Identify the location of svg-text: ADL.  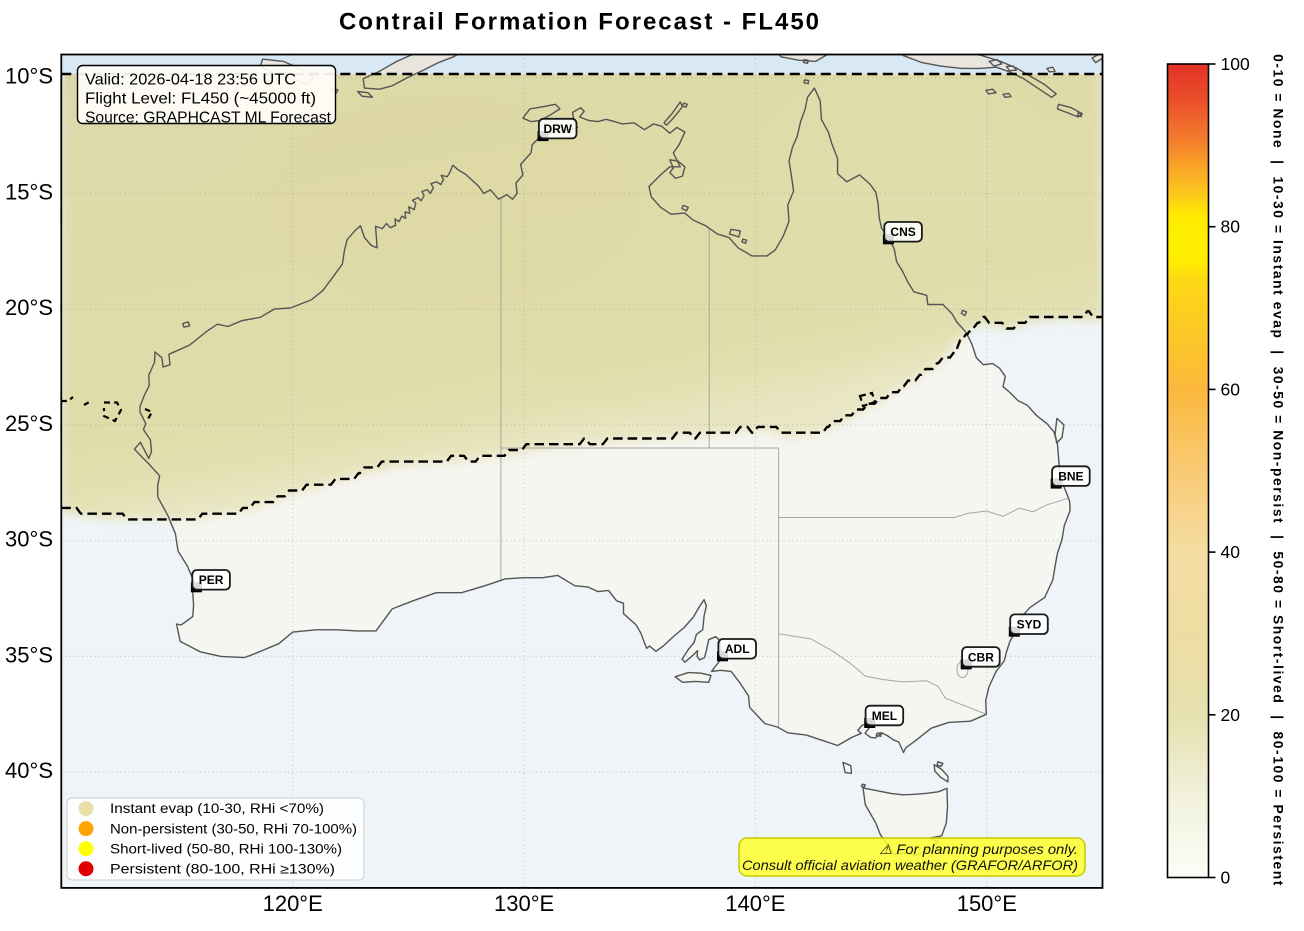
(737, 649).